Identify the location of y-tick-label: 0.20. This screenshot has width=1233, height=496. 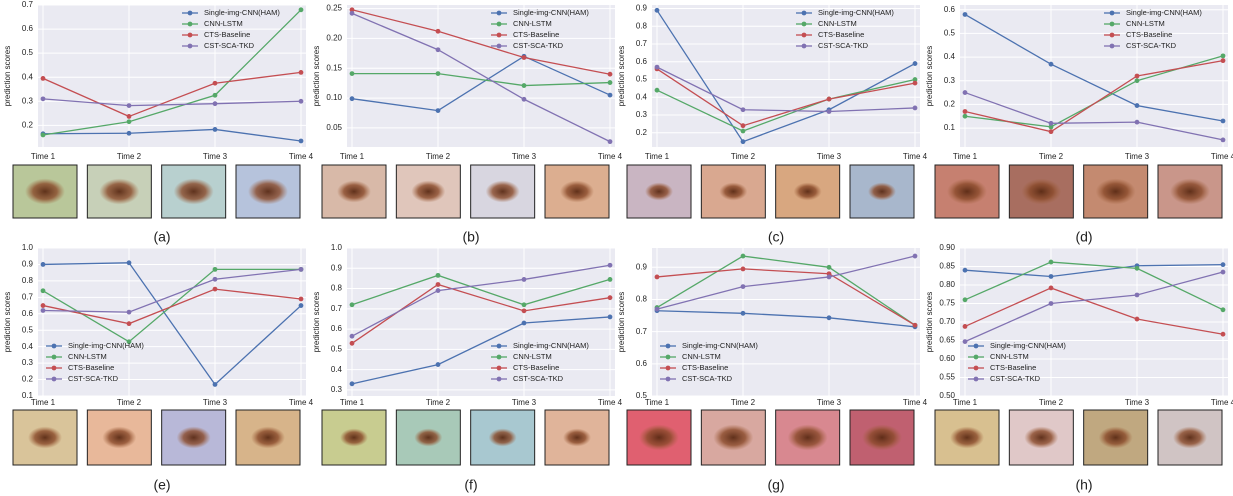
(334, 38).